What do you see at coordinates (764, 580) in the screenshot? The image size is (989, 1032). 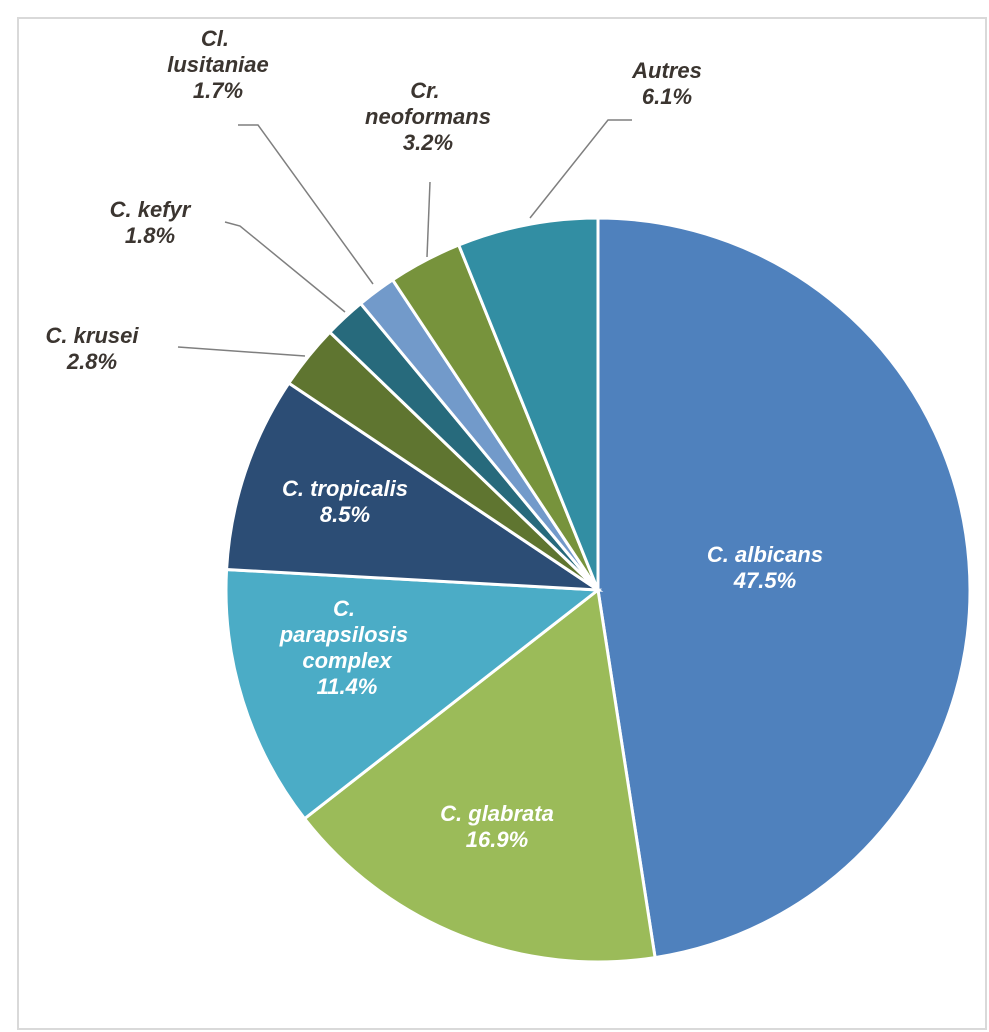 I see `value-label: 47.5%` at bounding box center [764, 580].